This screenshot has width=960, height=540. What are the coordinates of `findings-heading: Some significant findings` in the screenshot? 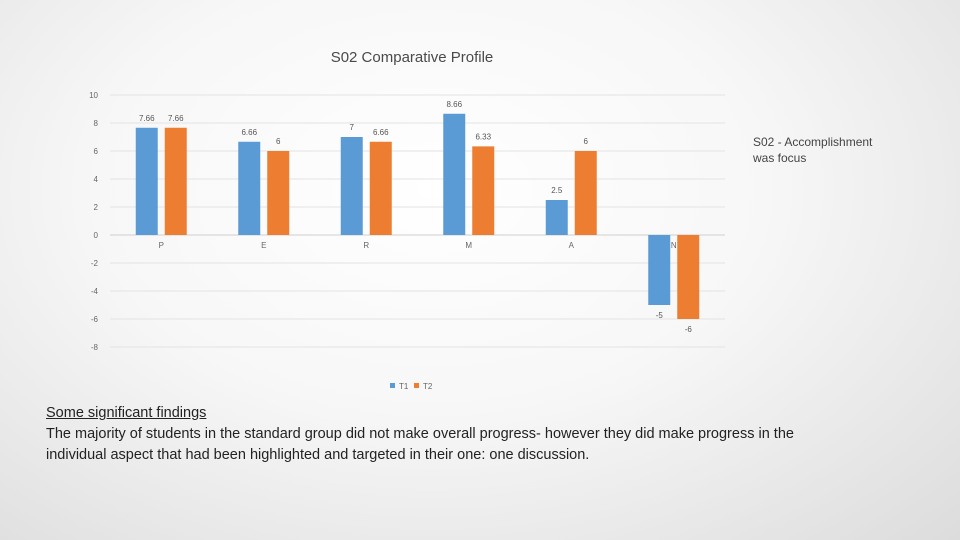 It's located at (126, 413).